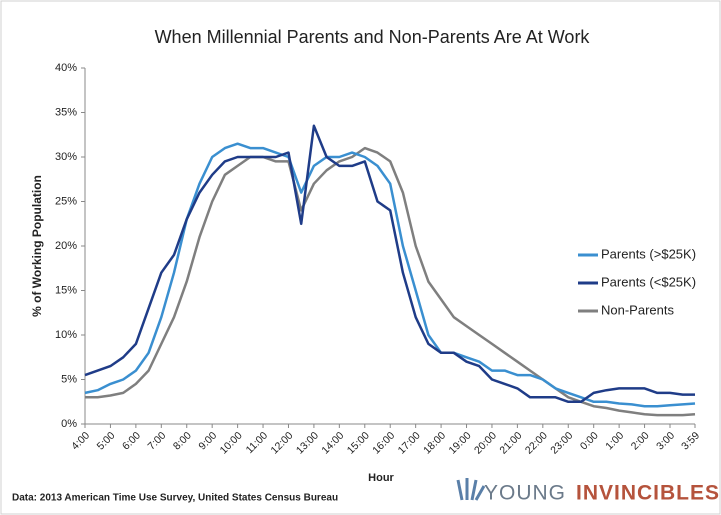  What do you see at coordinates (66, 246) in the screenshot?
I see `y-tick-label: 20%` at bounding box center [66, 246].